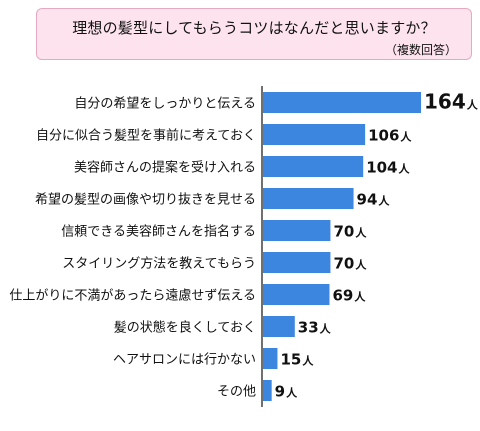  What do you see at coordinates (254, 28) in the screenshot?
I see `chart-title: 理想の髪型にしてもらうコツはなんだと思いますか？` at bounding box center [254, 28].